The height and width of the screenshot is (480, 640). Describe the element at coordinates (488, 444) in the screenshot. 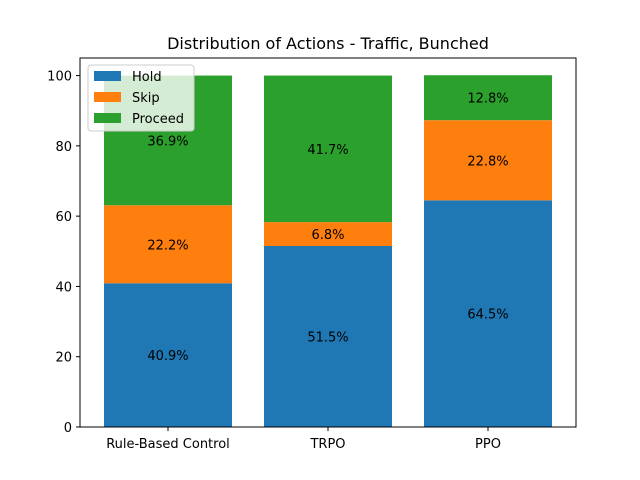

I see `x-tick-label: PPO` at that location.